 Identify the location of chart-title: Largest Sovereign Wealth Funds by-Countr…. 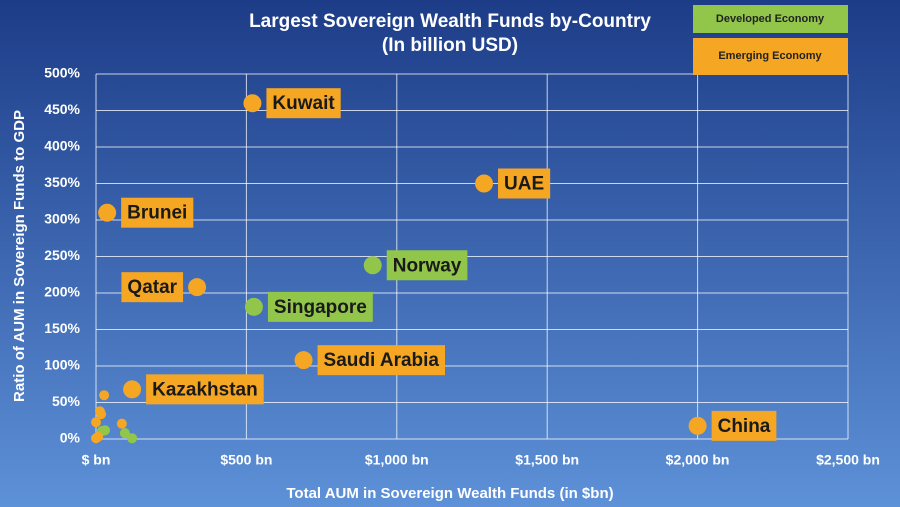
(450, 21).